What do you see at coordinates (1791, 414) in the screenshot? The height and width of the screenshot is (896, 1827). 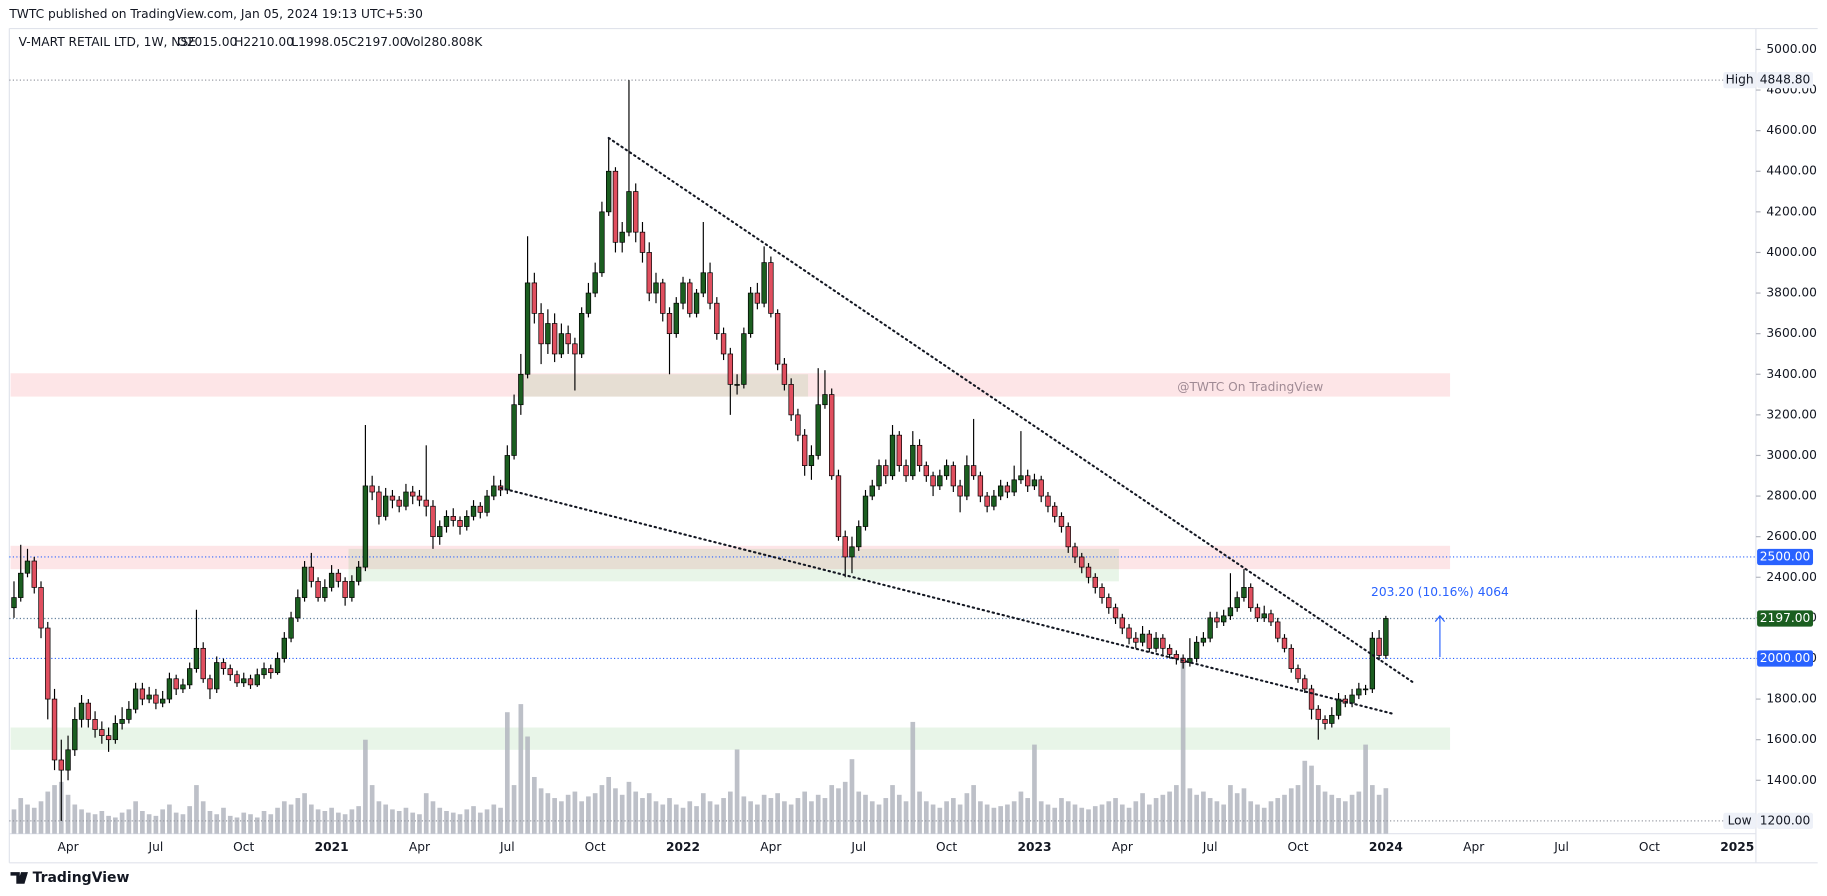 I see `y-tick-label: 3200.00` at bounding box center [1791, 414].